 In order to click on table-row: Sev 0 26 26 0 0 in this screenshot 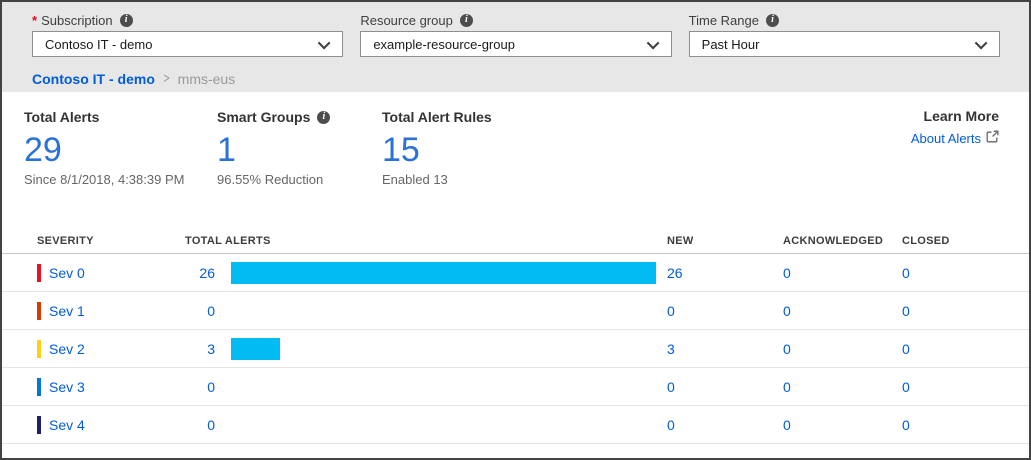, I will do `click(515, 273)`.